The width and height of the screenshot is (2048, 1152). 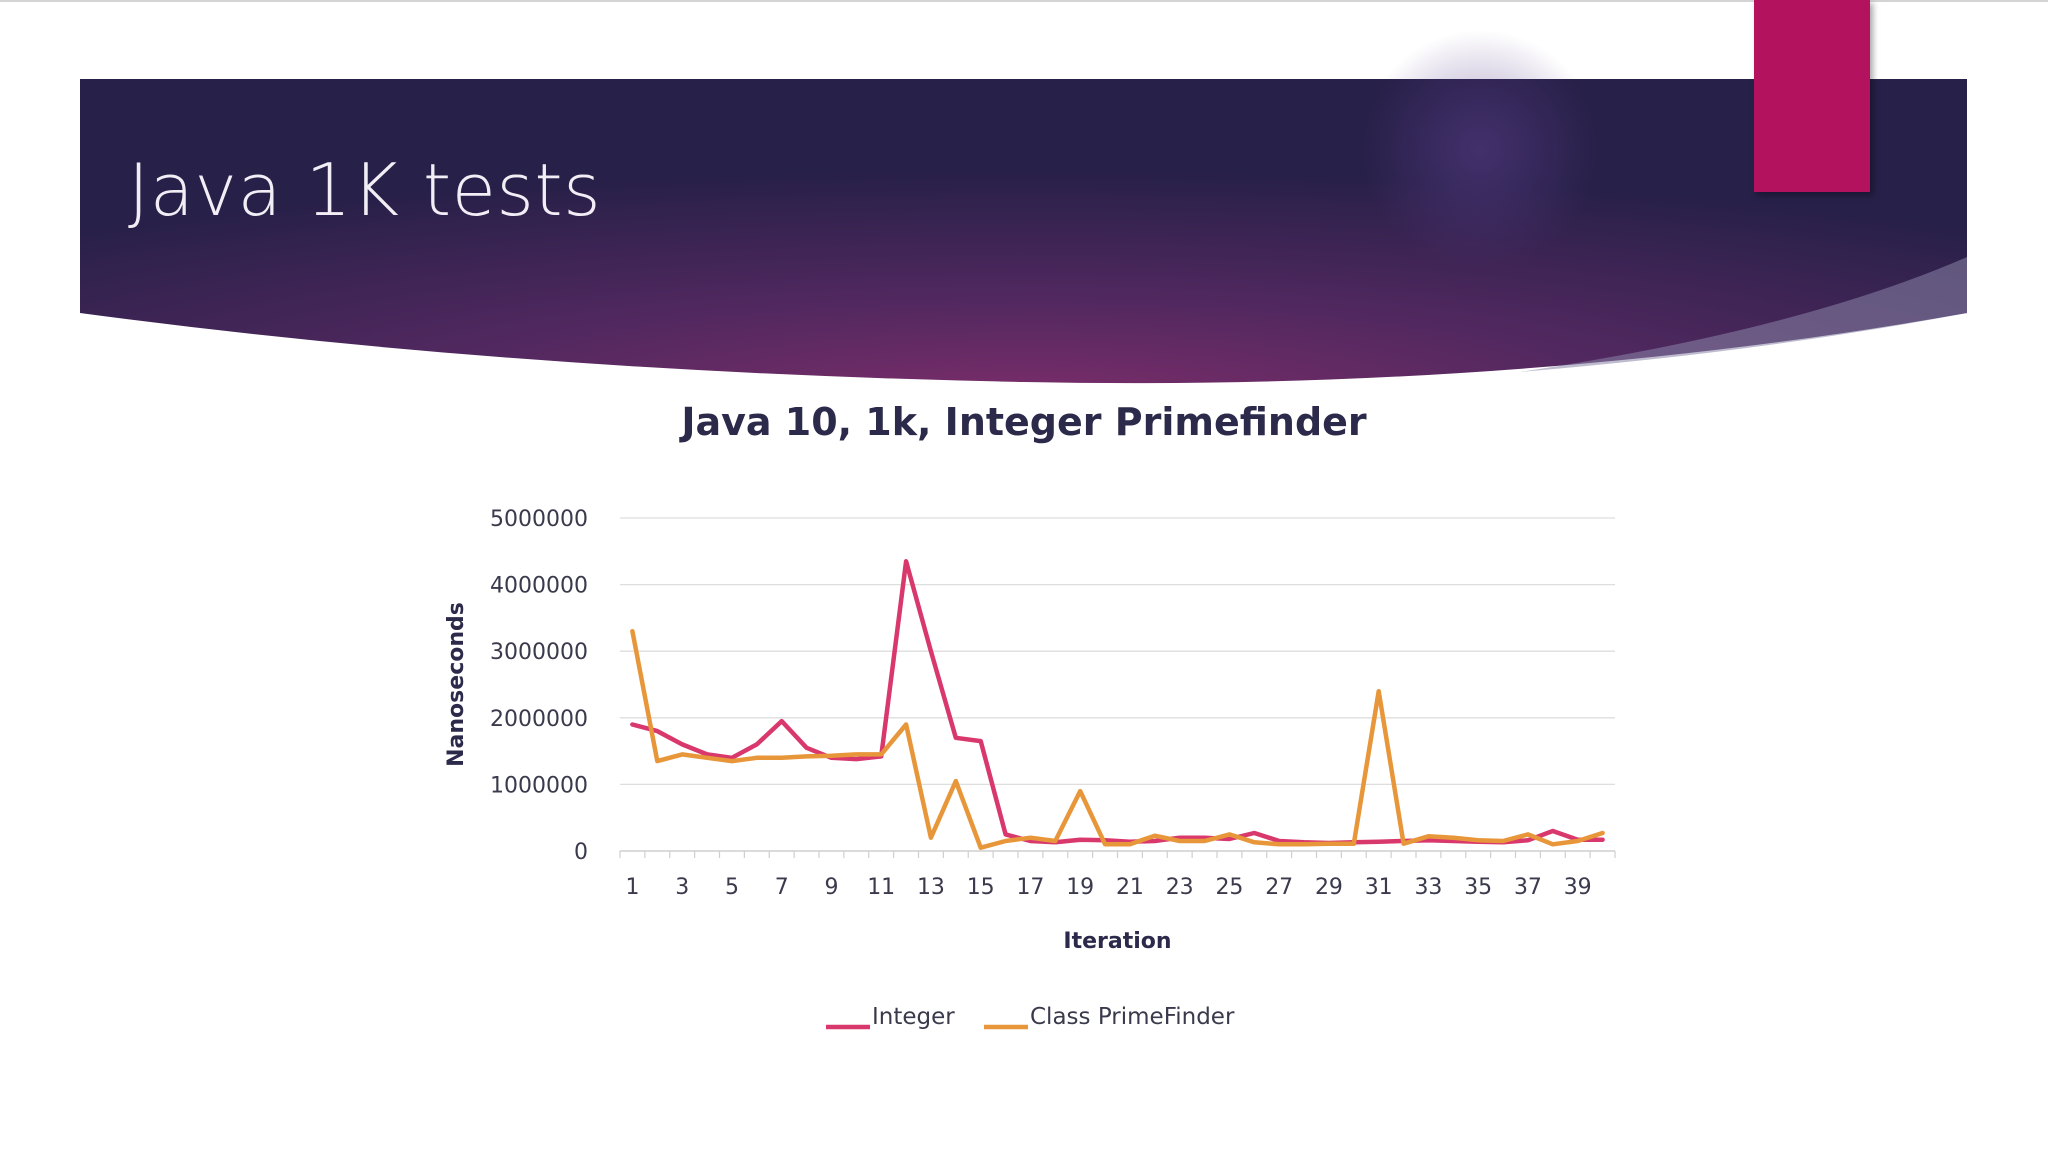 I want to click on y-tick-label: 5000000, so click(x=539, y=519).